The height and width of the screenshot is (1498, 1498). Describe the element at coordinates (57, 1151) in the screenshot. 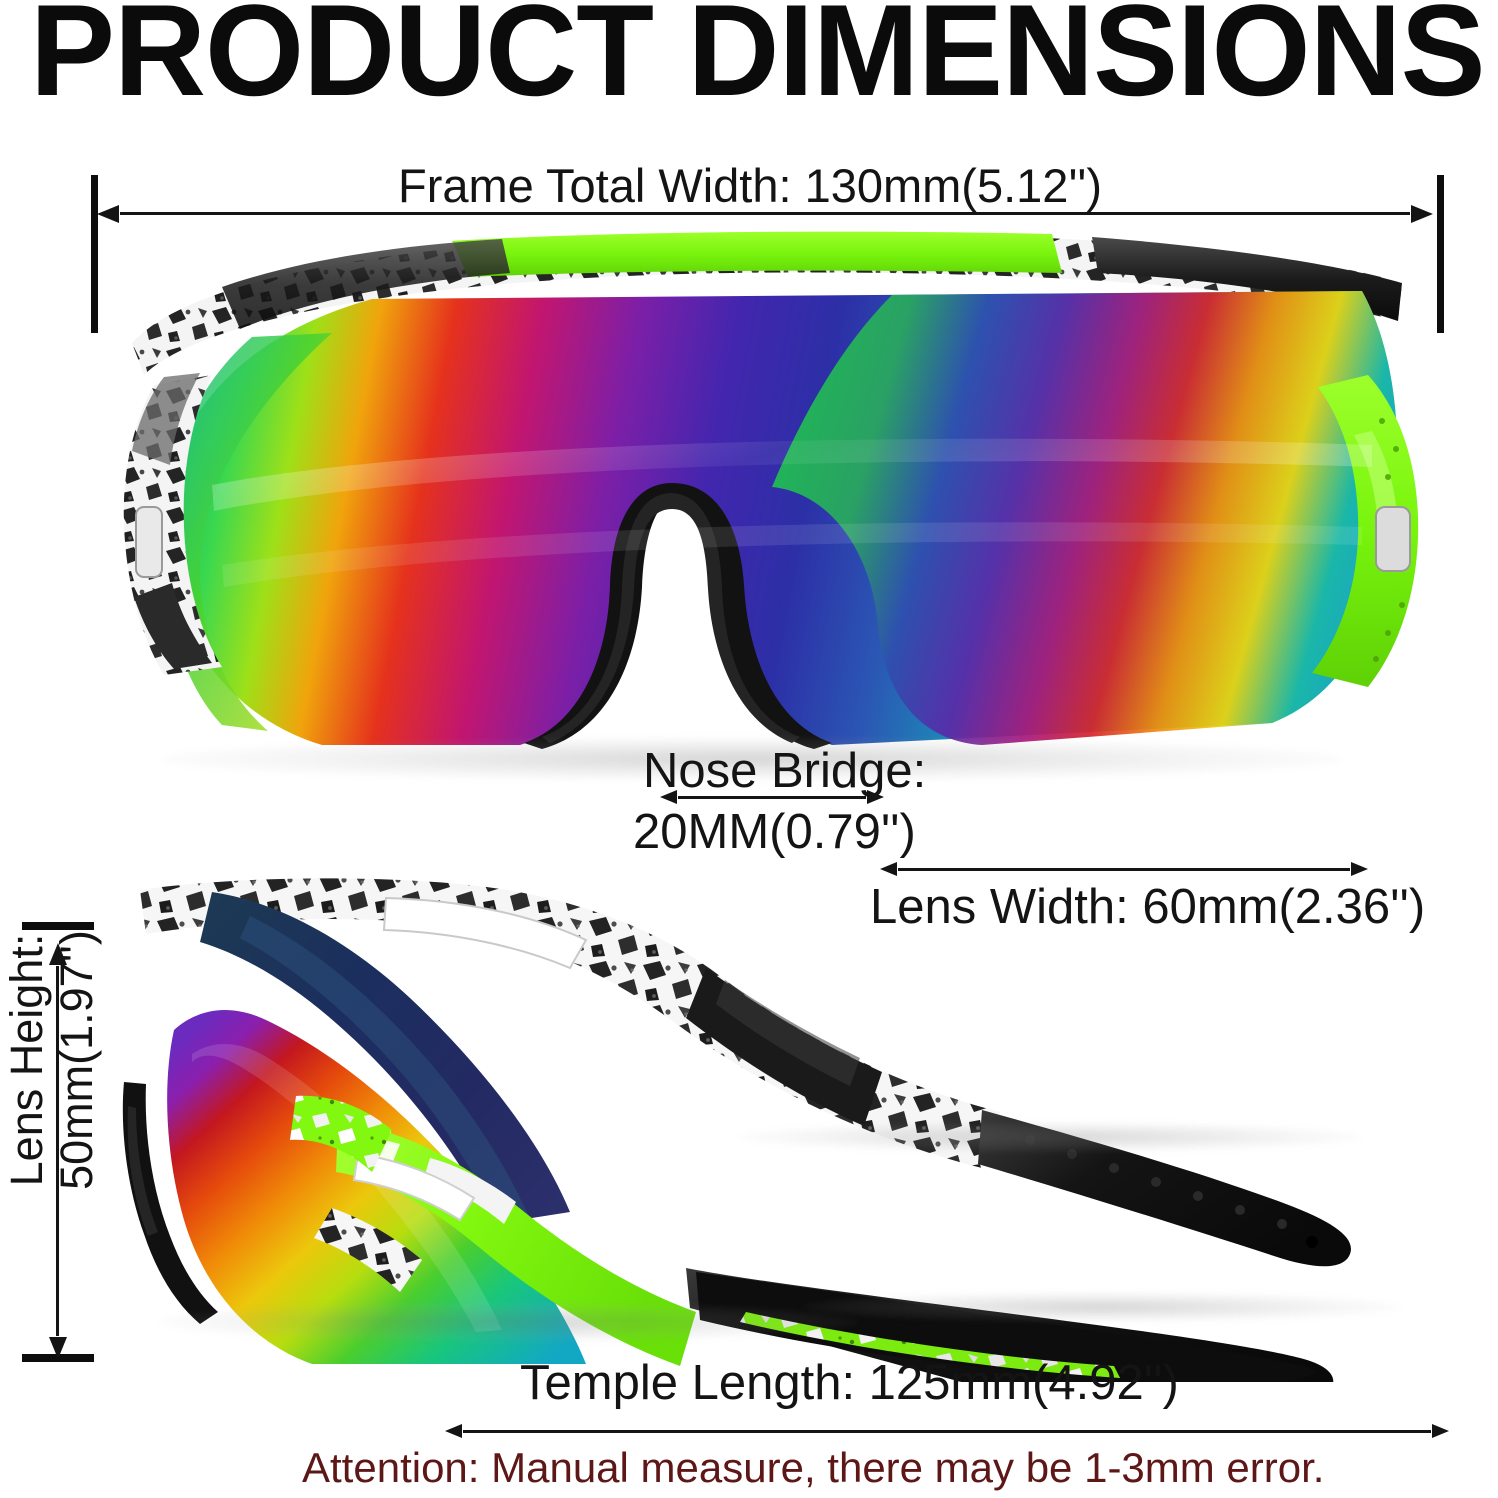

I see `lens-height-arrow` at that location.